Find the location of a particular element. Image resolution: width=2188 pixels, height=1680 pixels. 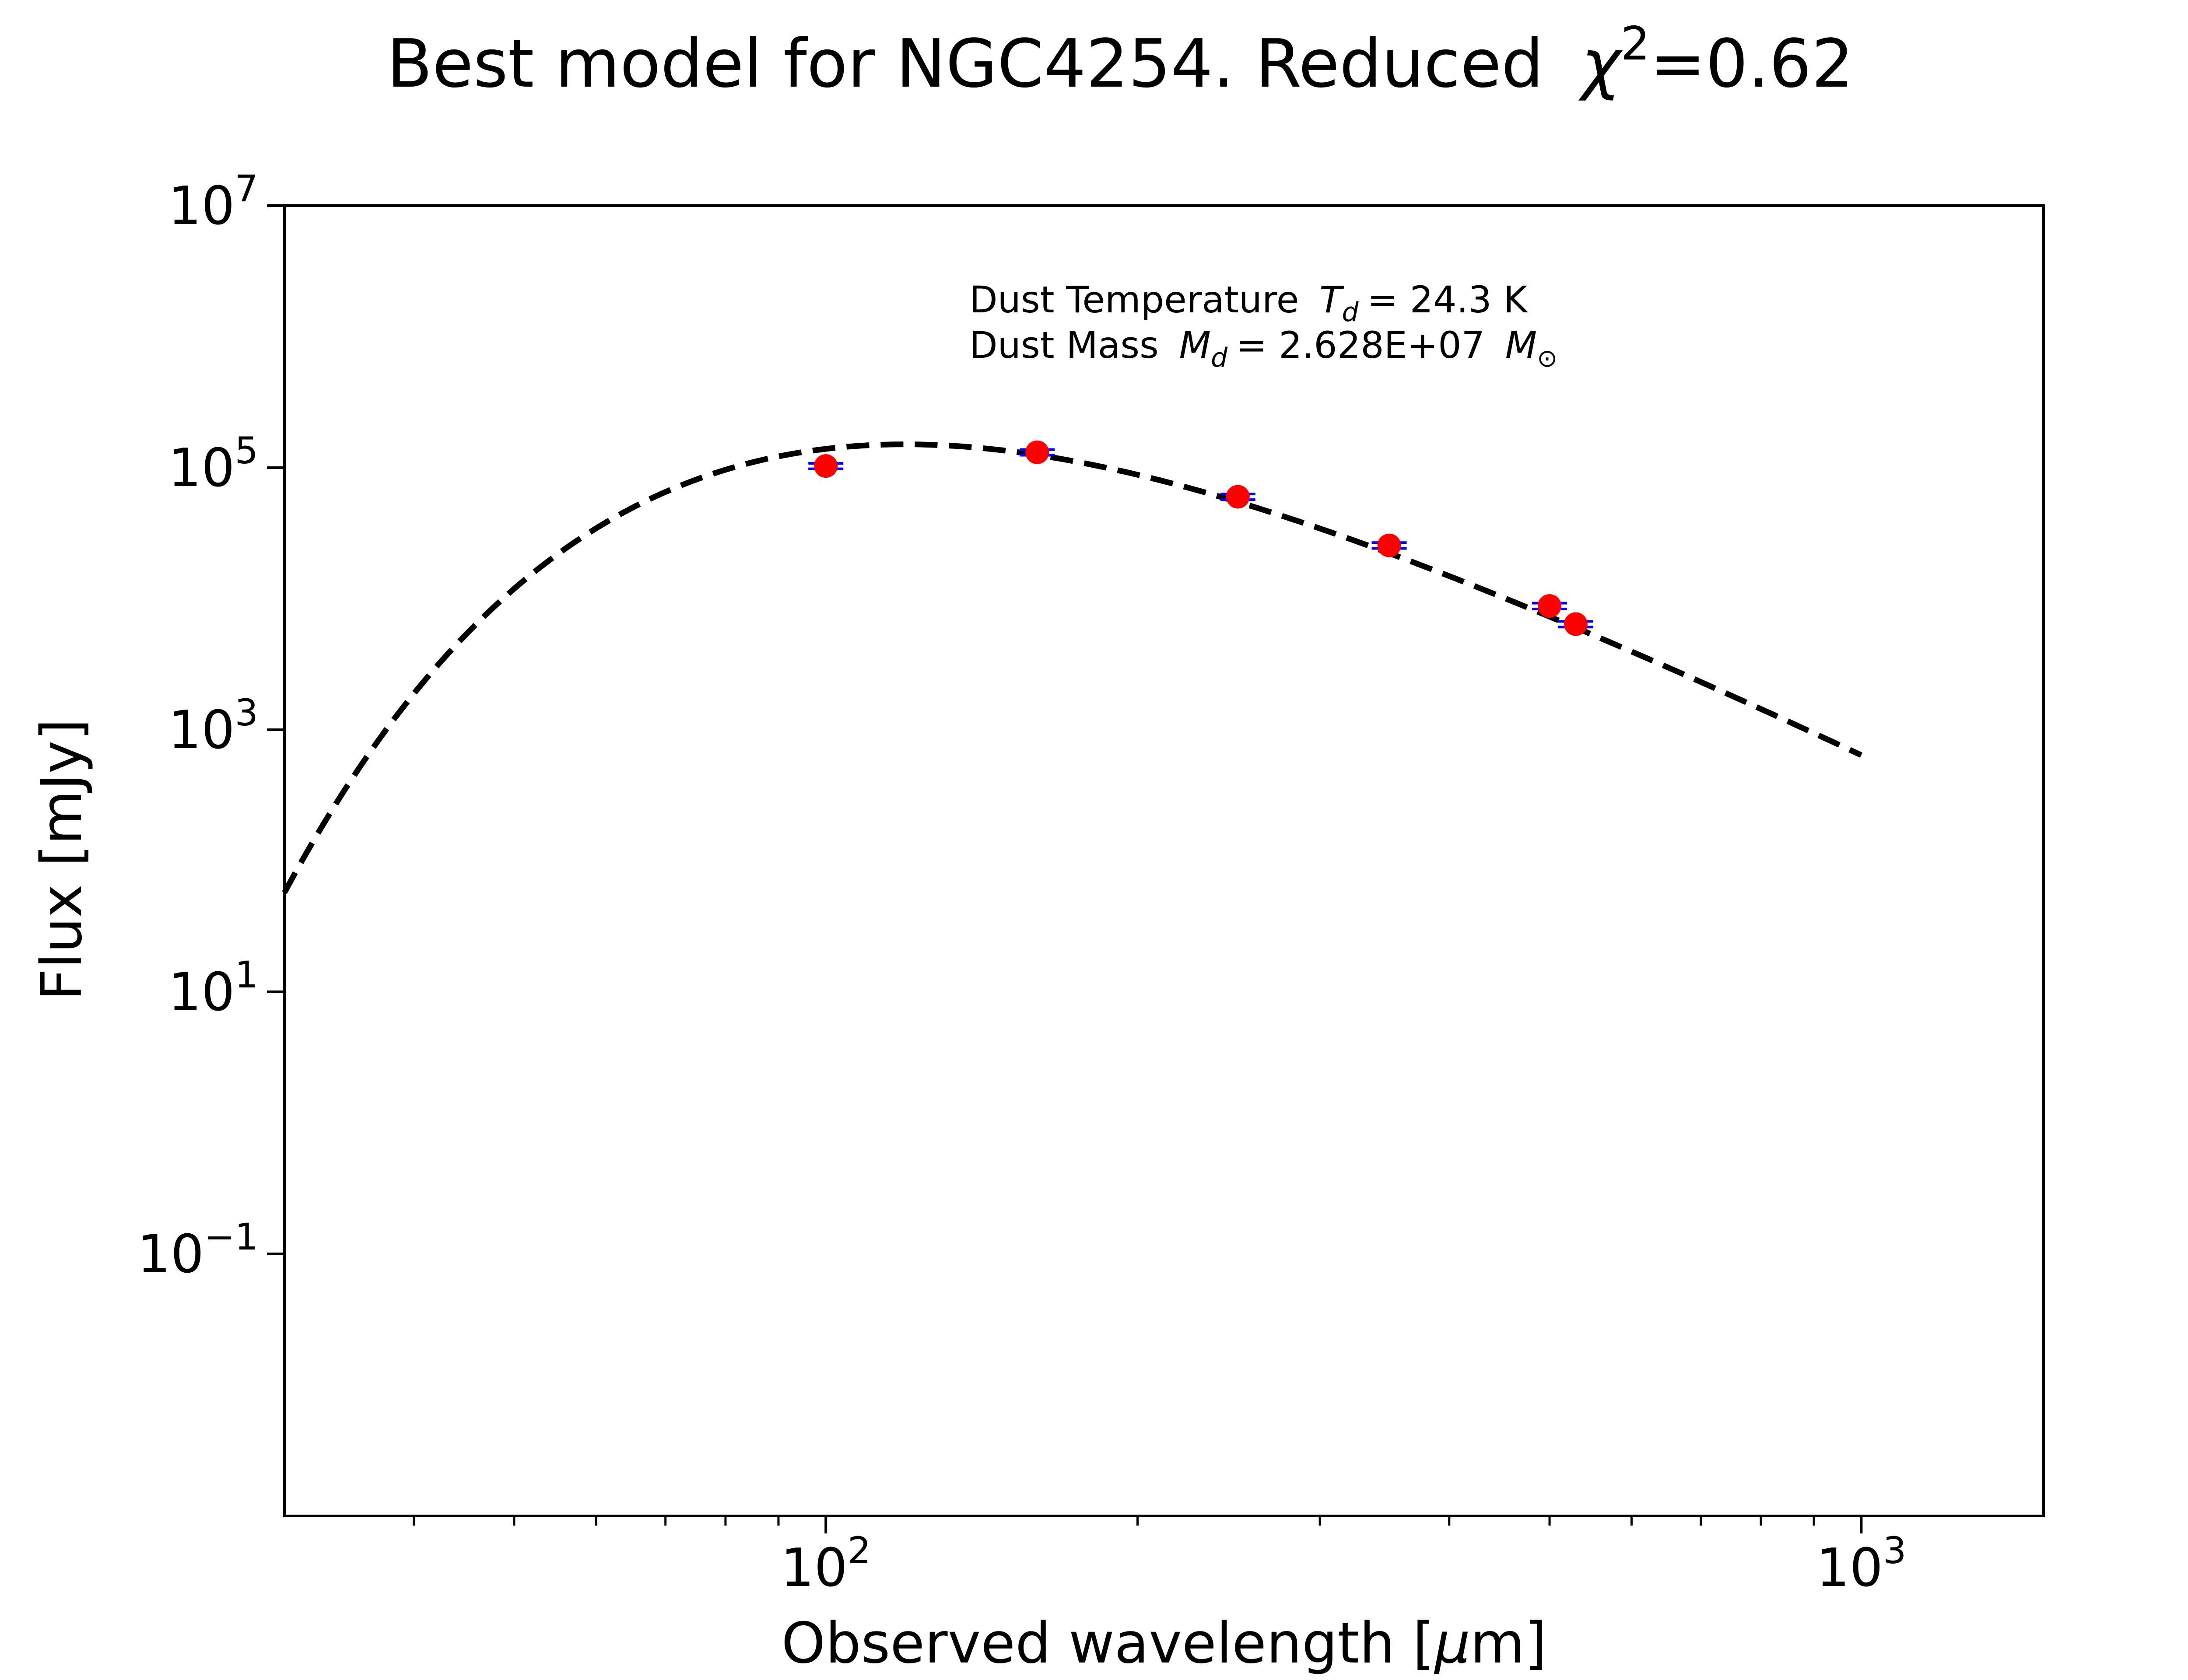

annotation-temp-sub: d is located at coordinates (1350, 312).